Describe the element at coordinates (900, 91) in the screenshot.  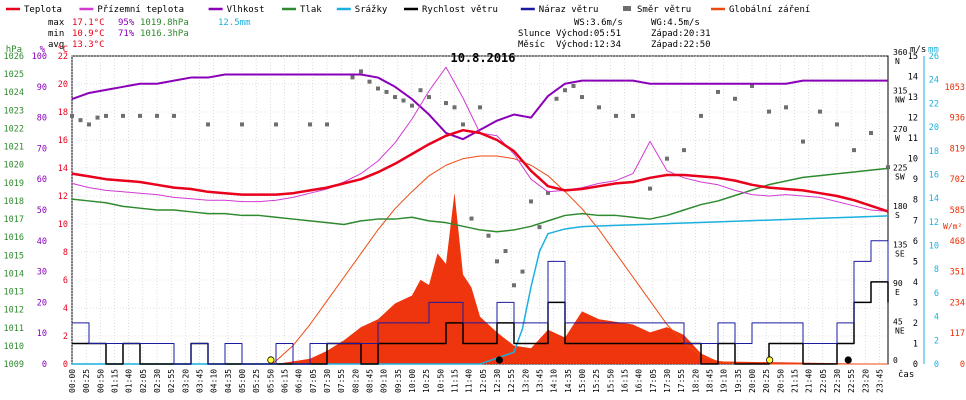
I see `dir-tick-label: 315` at that location.